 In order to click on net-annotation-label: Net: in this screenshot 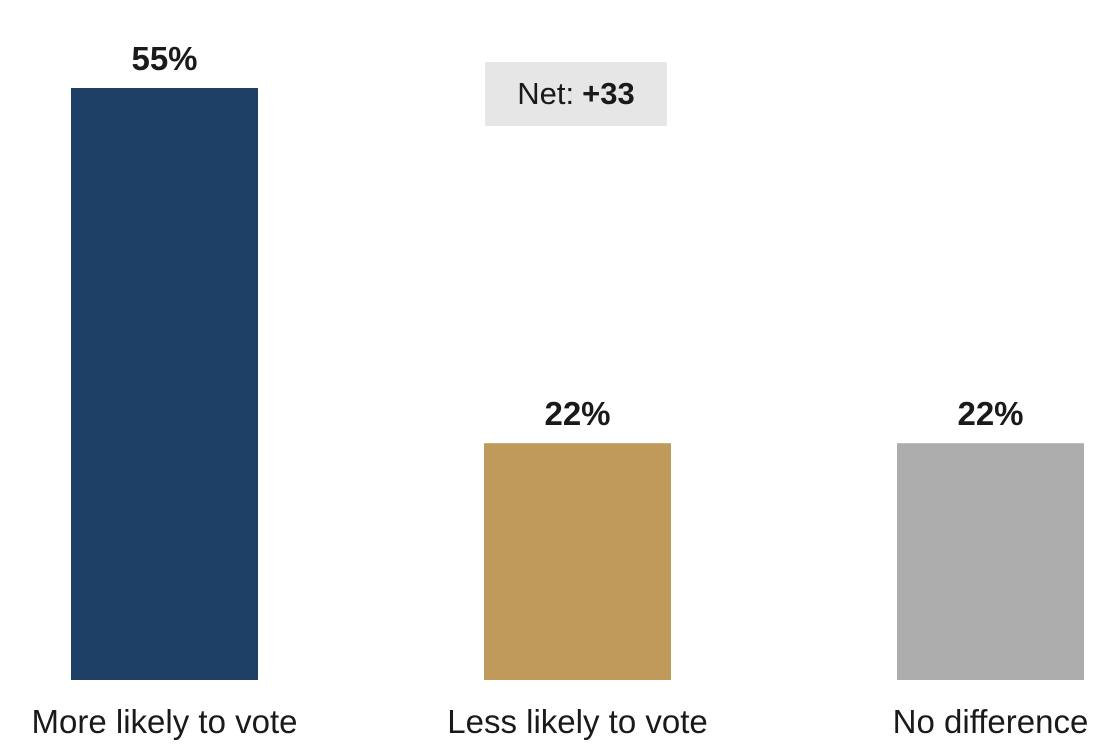, I will do `click(546, 93)`.